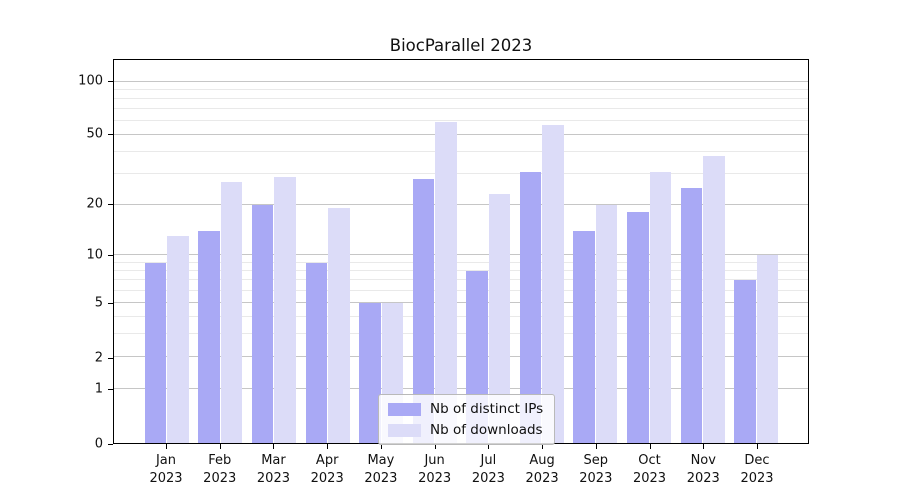 The height and width of the screenshot is (500, 900). What do you see at coordinates (94, 255) in the screenshot?
I see `y-tick-label: 10` at bounding box center [94, 255].